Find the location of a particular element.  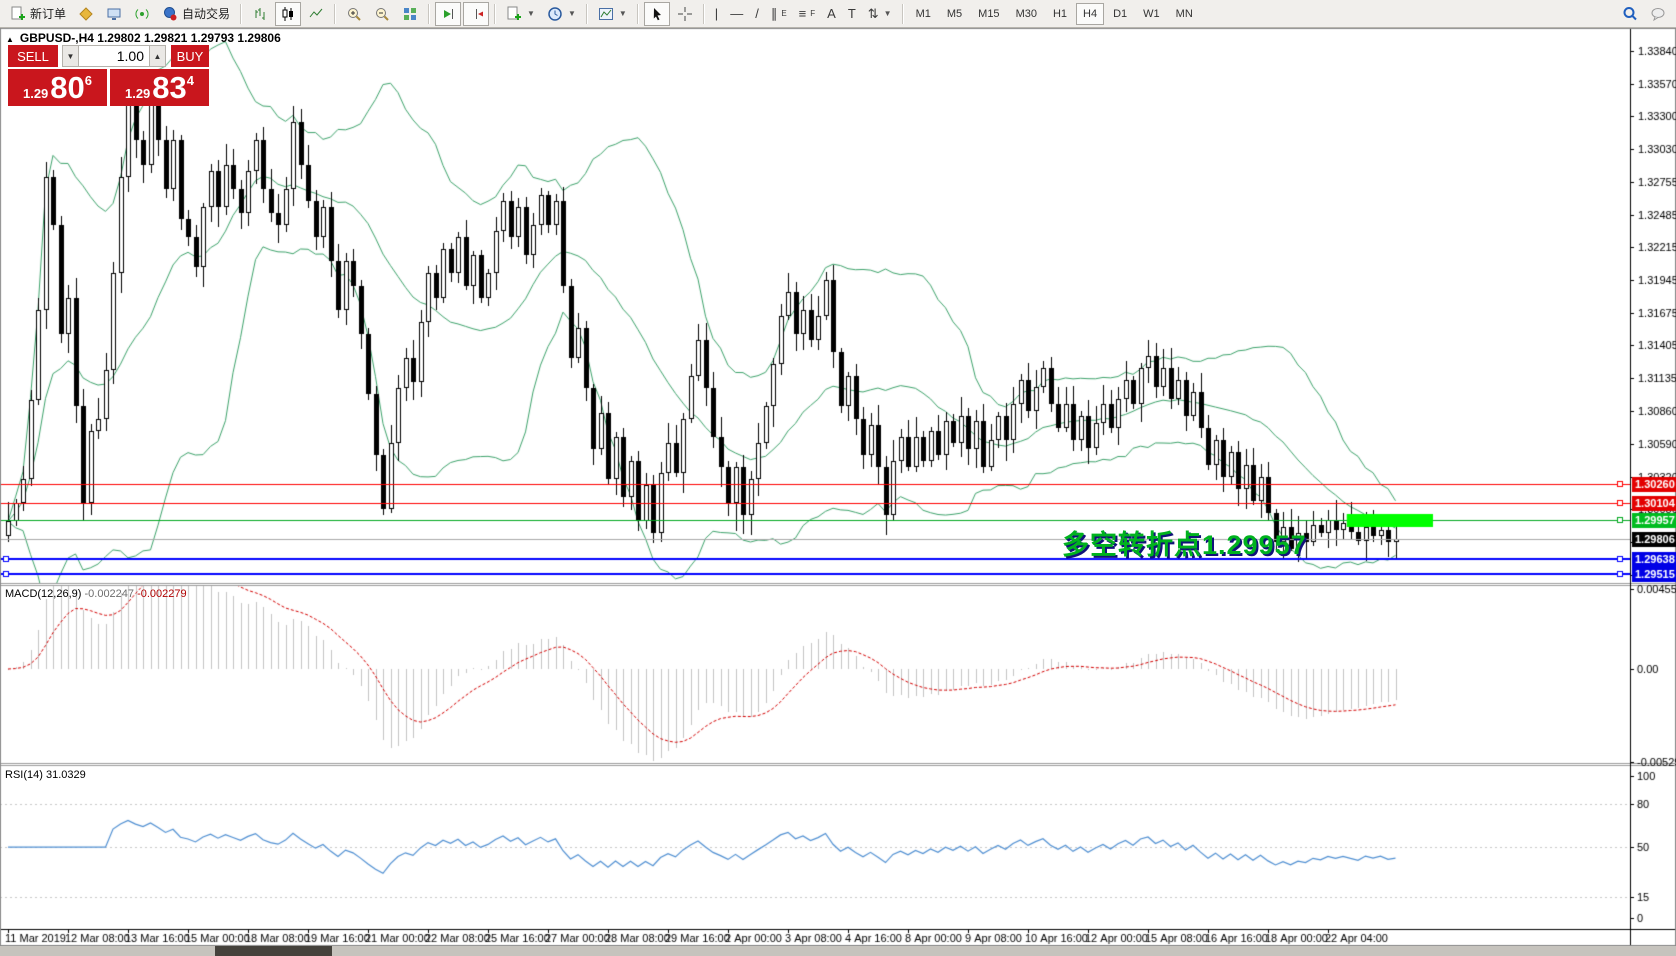

chart-shift-icon is located at coordinates (476, 14).